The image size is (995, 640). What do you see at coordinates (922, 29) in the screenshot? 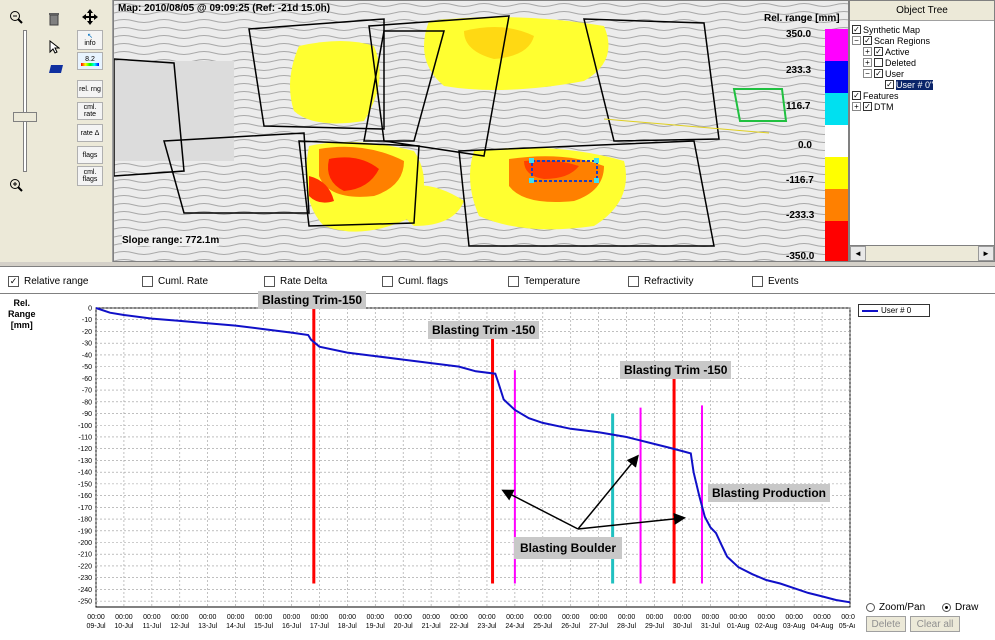
I see `tree-item: ✓ Synthetic Map` at bounding box center [922, 29].